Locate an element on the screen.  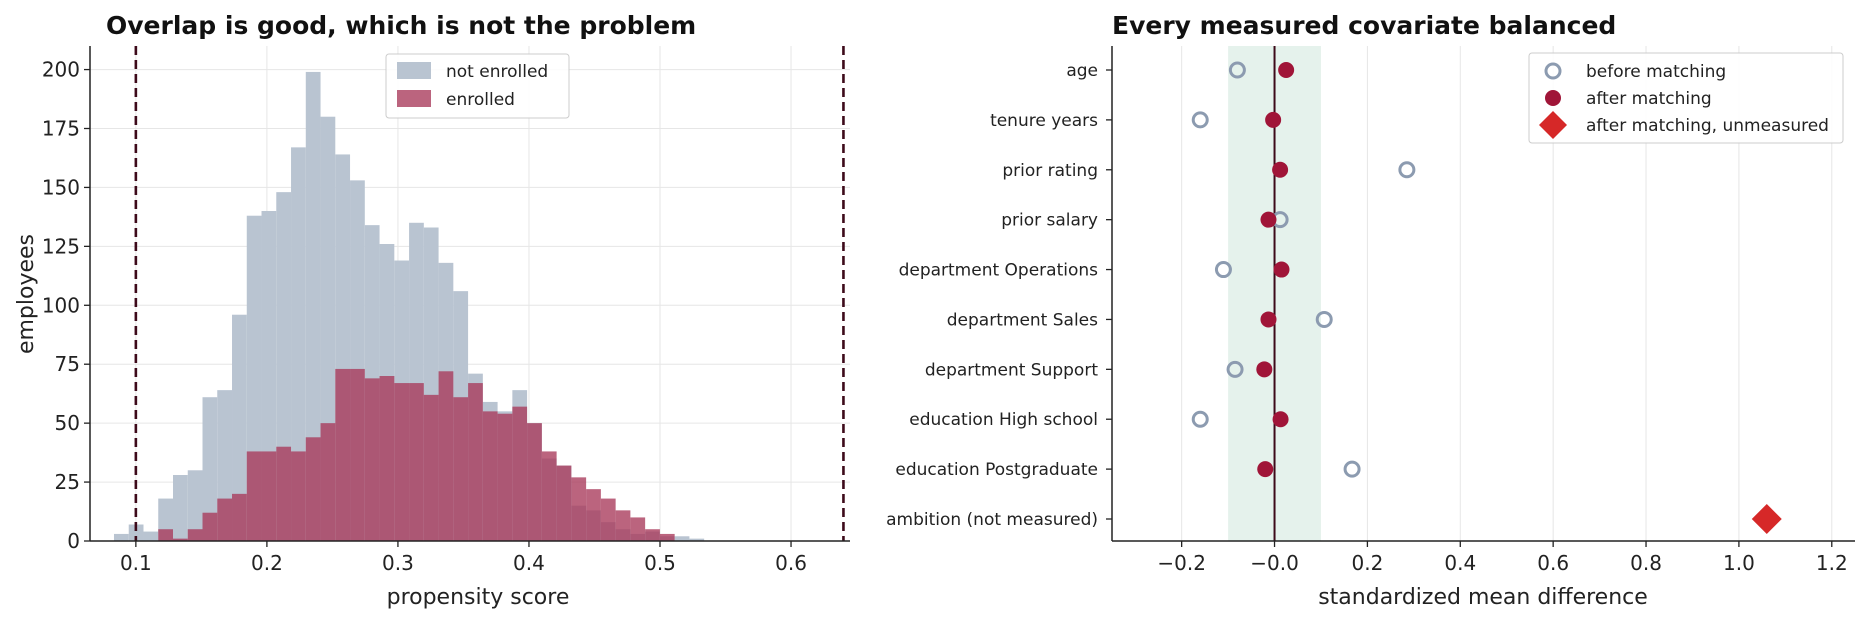
category-label-prior-rating: prior rating is located at coordinates (1050, 171).